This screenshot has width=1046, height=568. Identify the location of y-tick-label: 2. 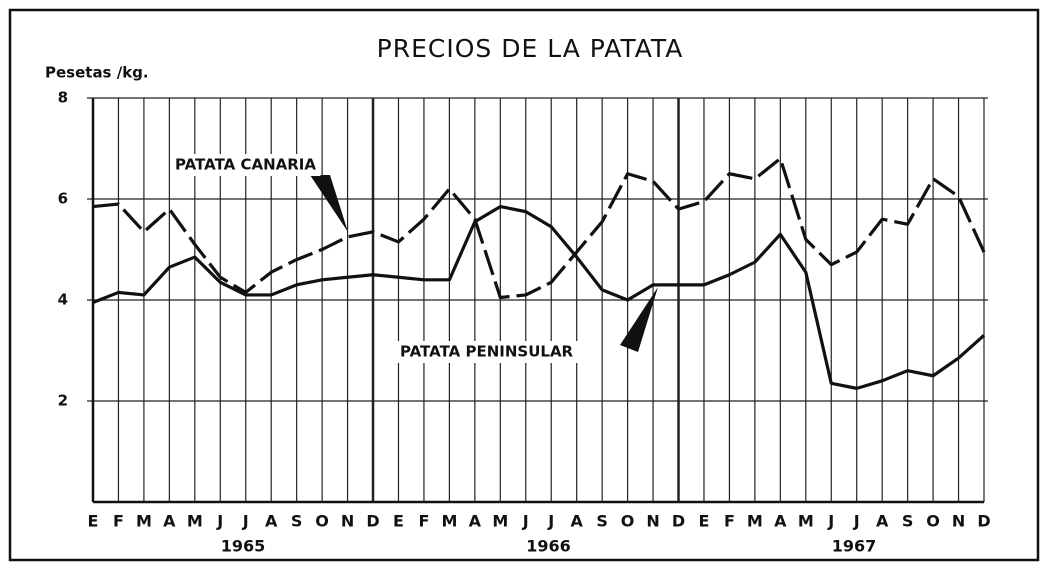
(63, 401).